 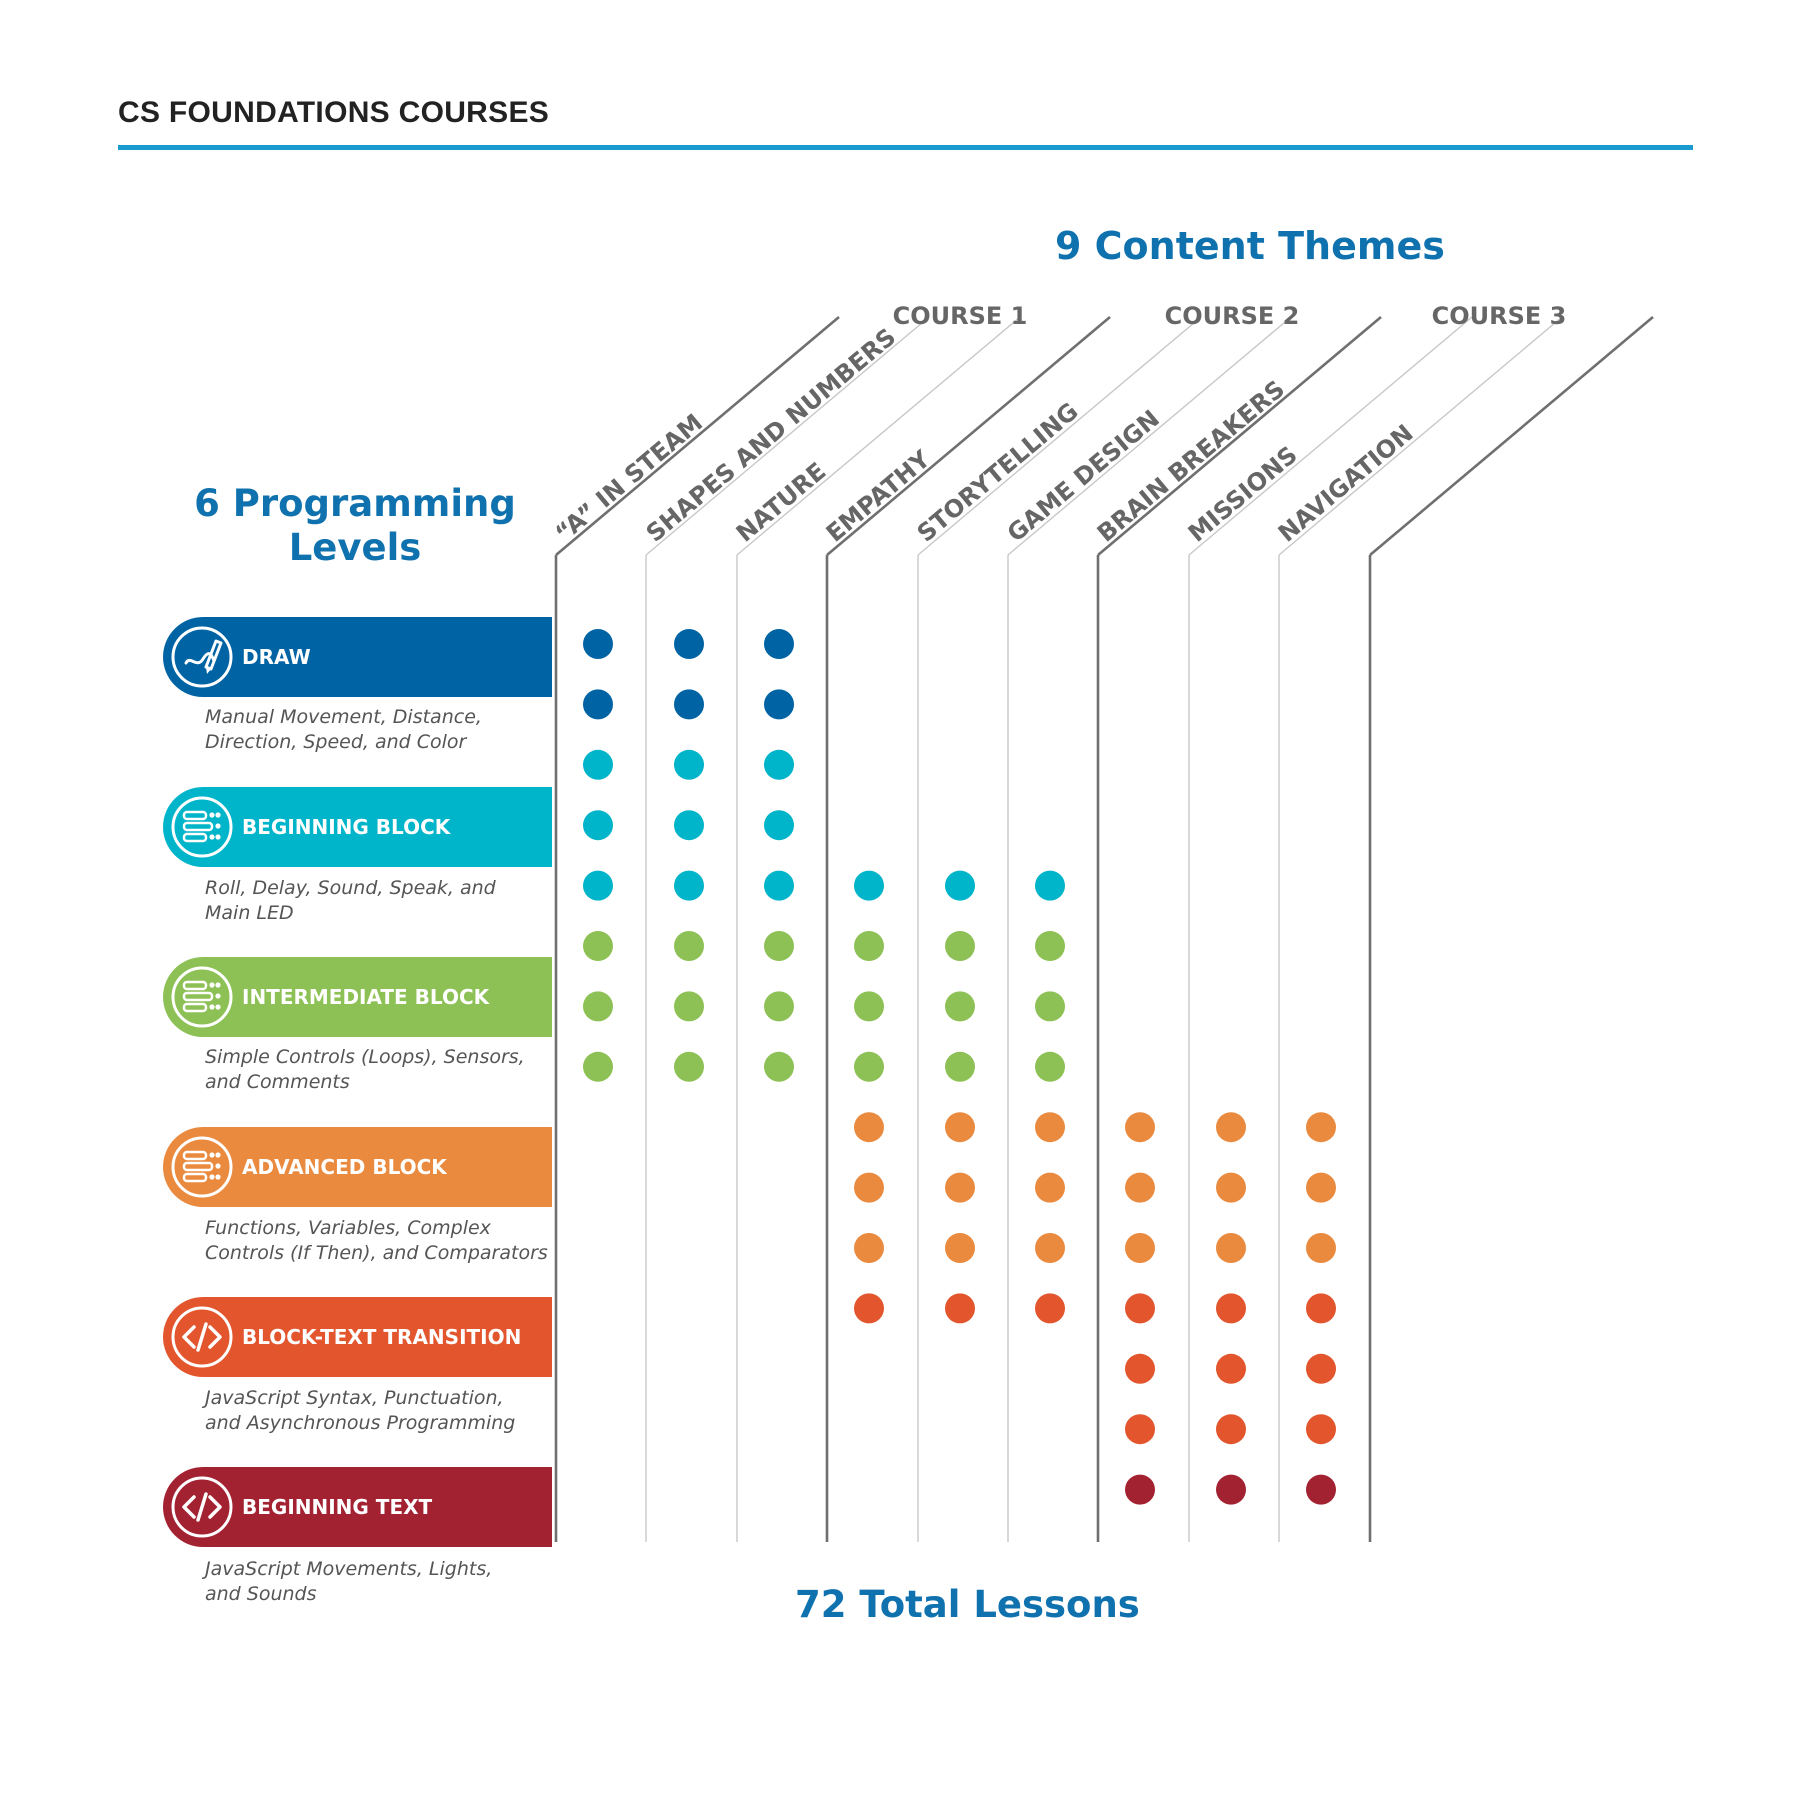 I want to click on pencil-icon, so click(x=202, y=657).